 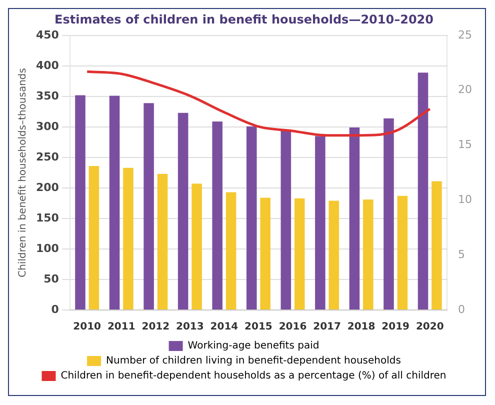 What do you see at coordinates (48, 187) in the screenshot?
I see `y-tick-label: 200` at bounding box center [48, 187].